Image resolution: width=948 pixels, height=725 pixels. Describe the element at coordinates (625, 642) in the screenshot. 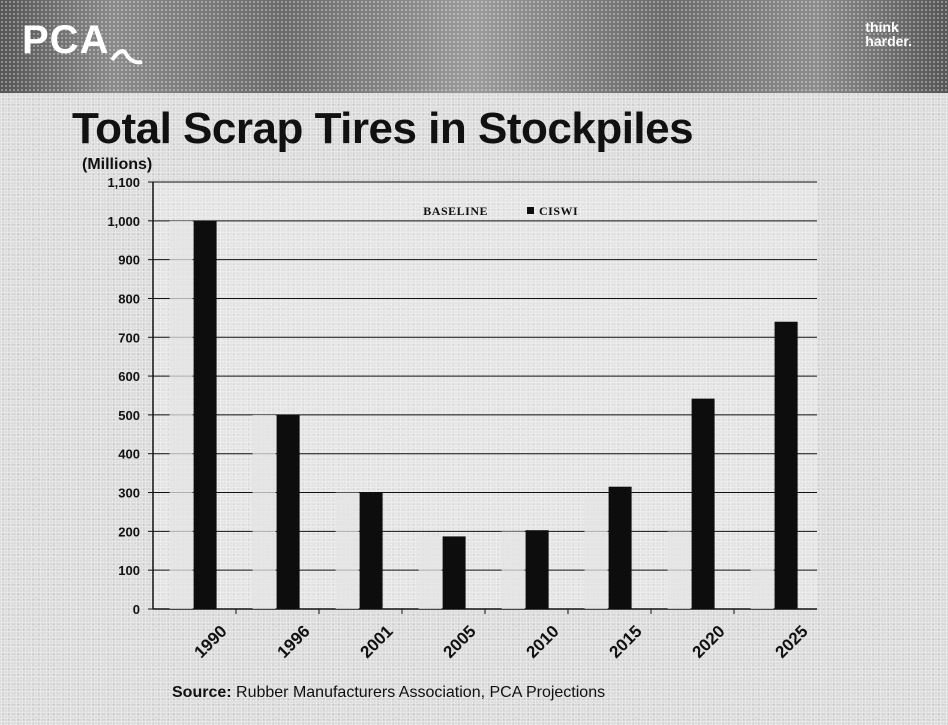

I see `x-tick-label: 2015` at that location.